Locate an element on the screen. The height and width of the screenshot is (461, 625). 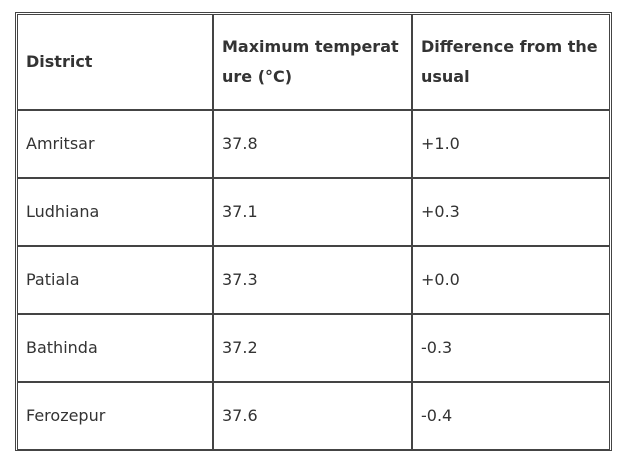
cell-district: Ludhiana is located at coordinates (115, 212).